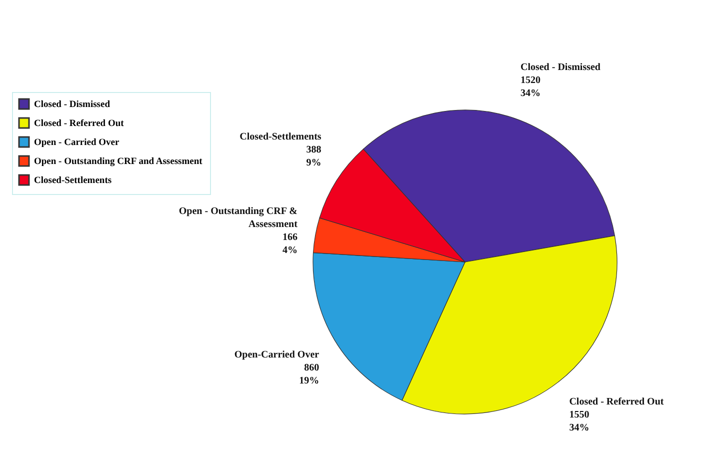 This screenshot has width=706, height=470. What do you see at coordinates (616, 402) in the screenshot?
I see `text: Closed - Referred Out` at bounding box center [616, 402].